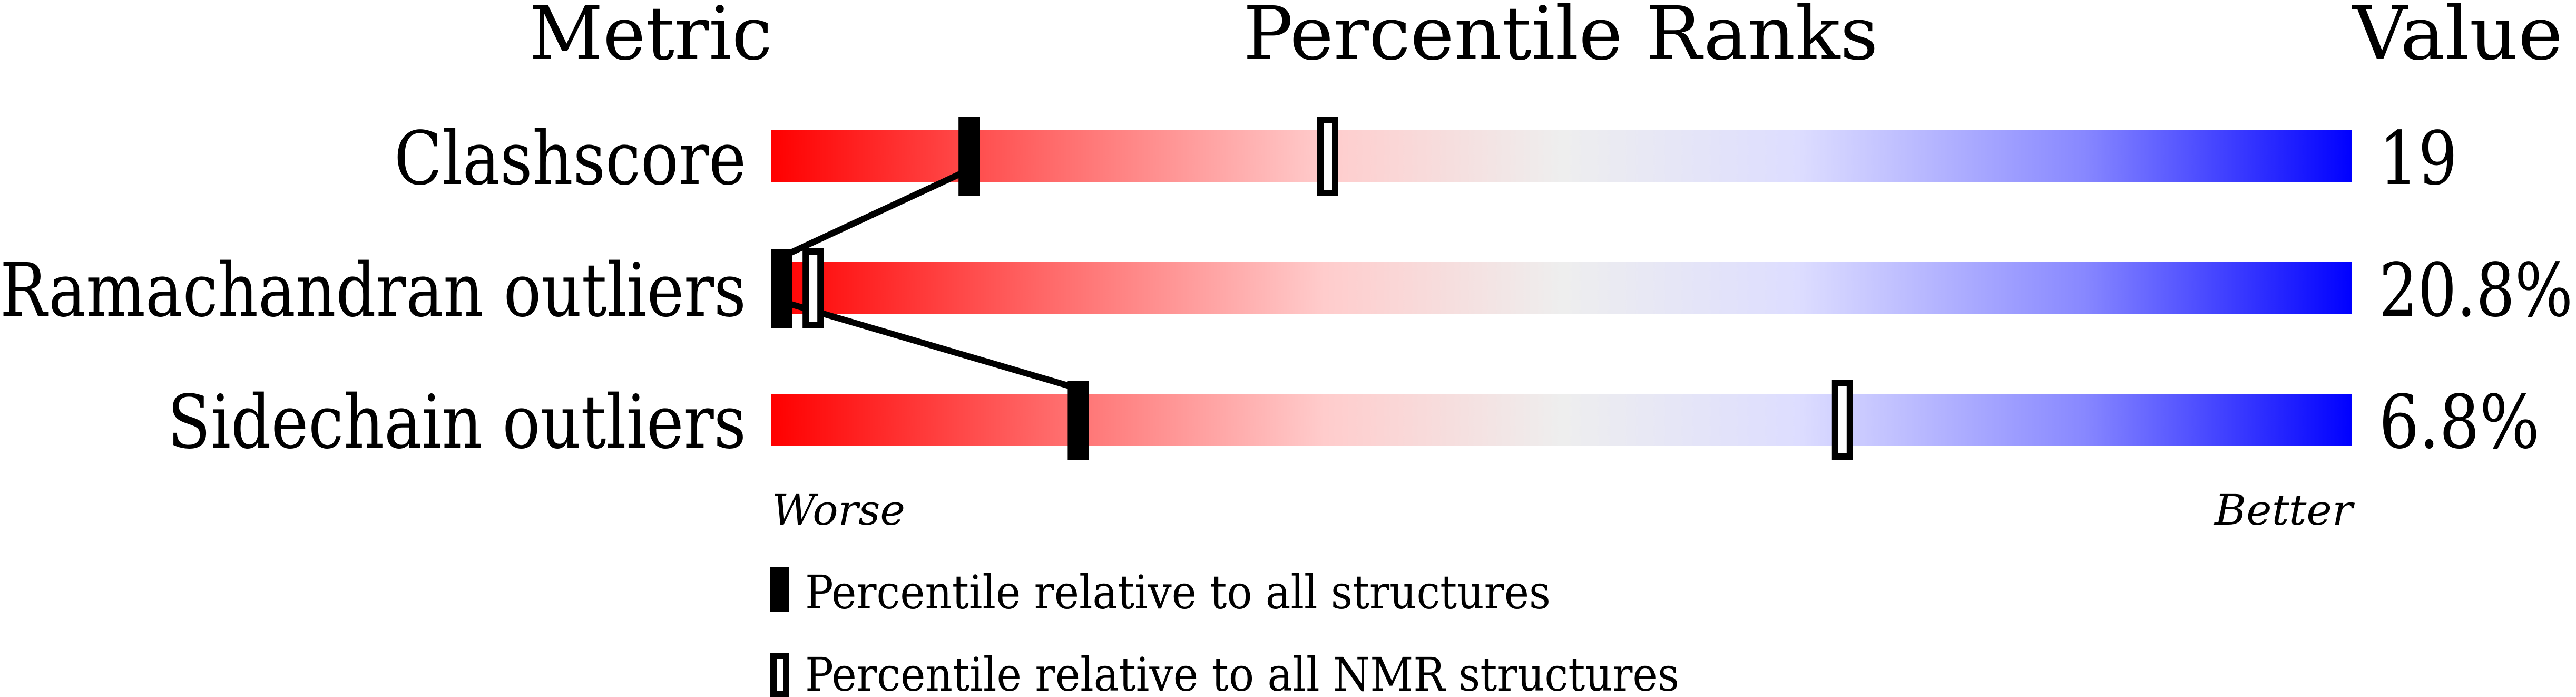  I want to click on header-percentile-ranks: Percentile Ranks, so click(1560, 39).